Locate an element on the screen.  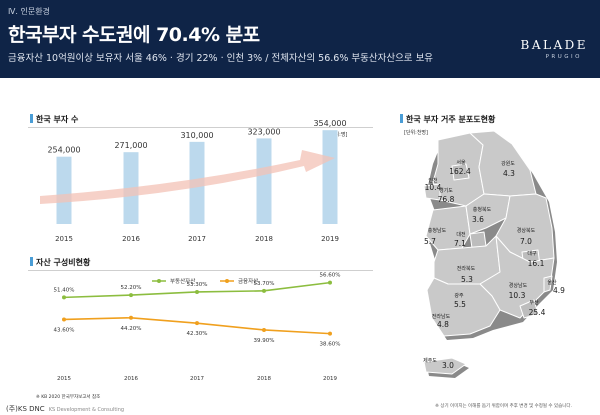
point-value-label: 38.60% is located at coordinates (330, 345).